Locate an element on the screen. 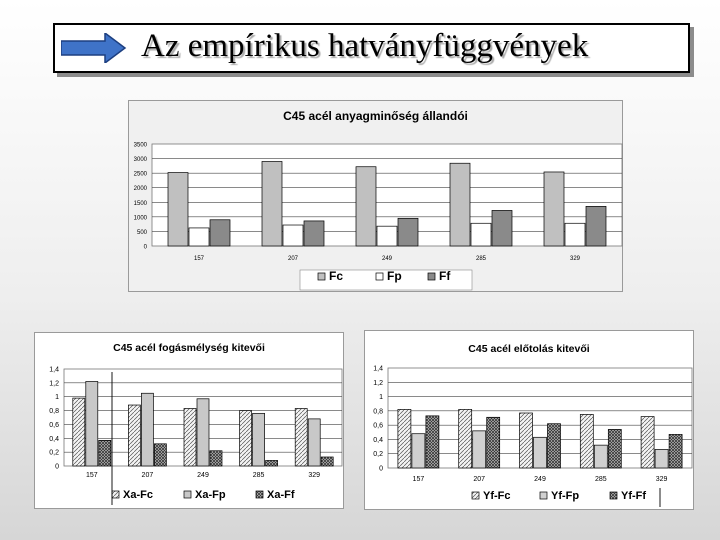 The height and width of the screenshot is (540, 720). legend-label: Xa-Fc is located at coordinates (138, 495).